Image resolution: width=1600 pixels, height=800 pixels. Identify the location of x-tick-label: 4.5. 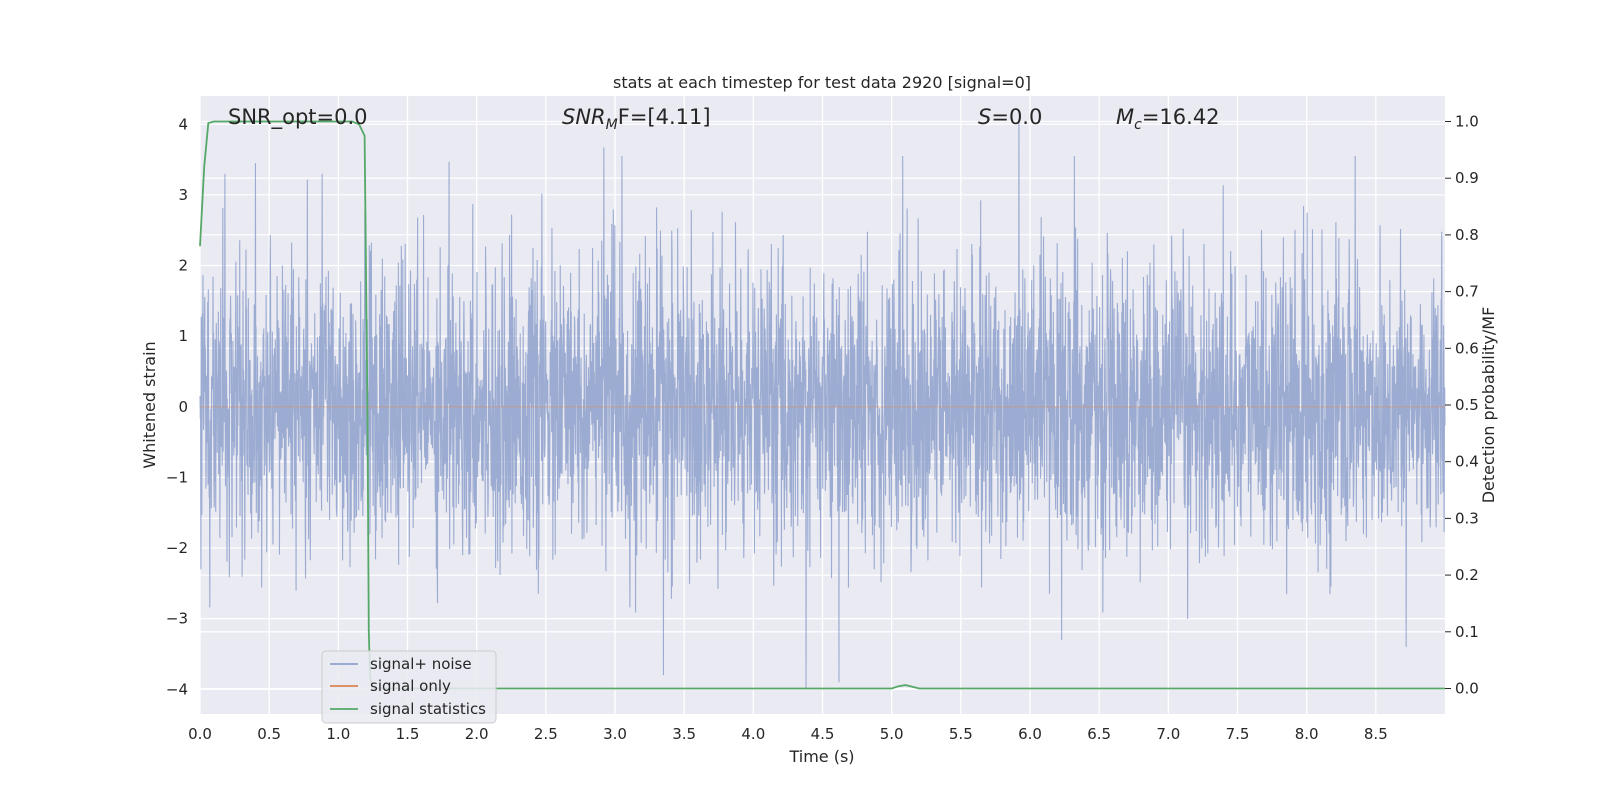
(823, 734).